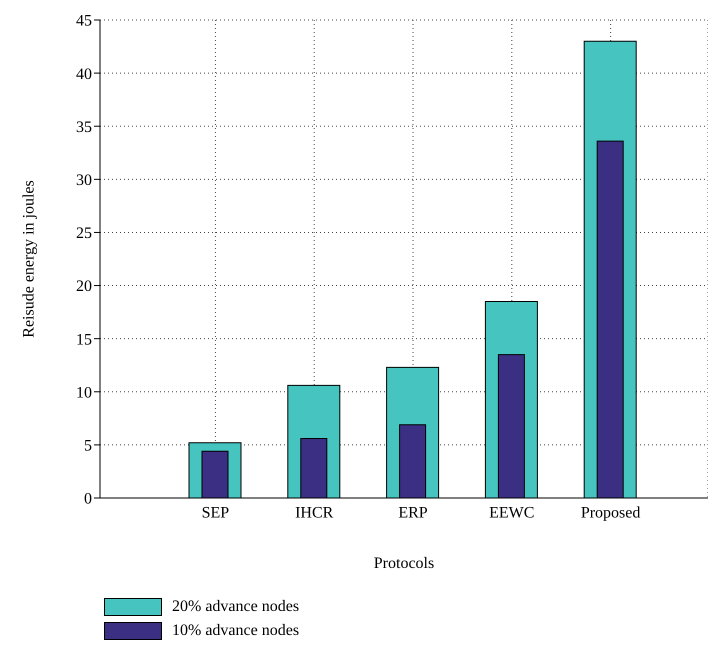 The height and width of the screenshot is (661, 716). What do you see at coordinates (88, 499) in the screenshot?
I see `y-tick-label: 0` at bounding box center [88, 499].